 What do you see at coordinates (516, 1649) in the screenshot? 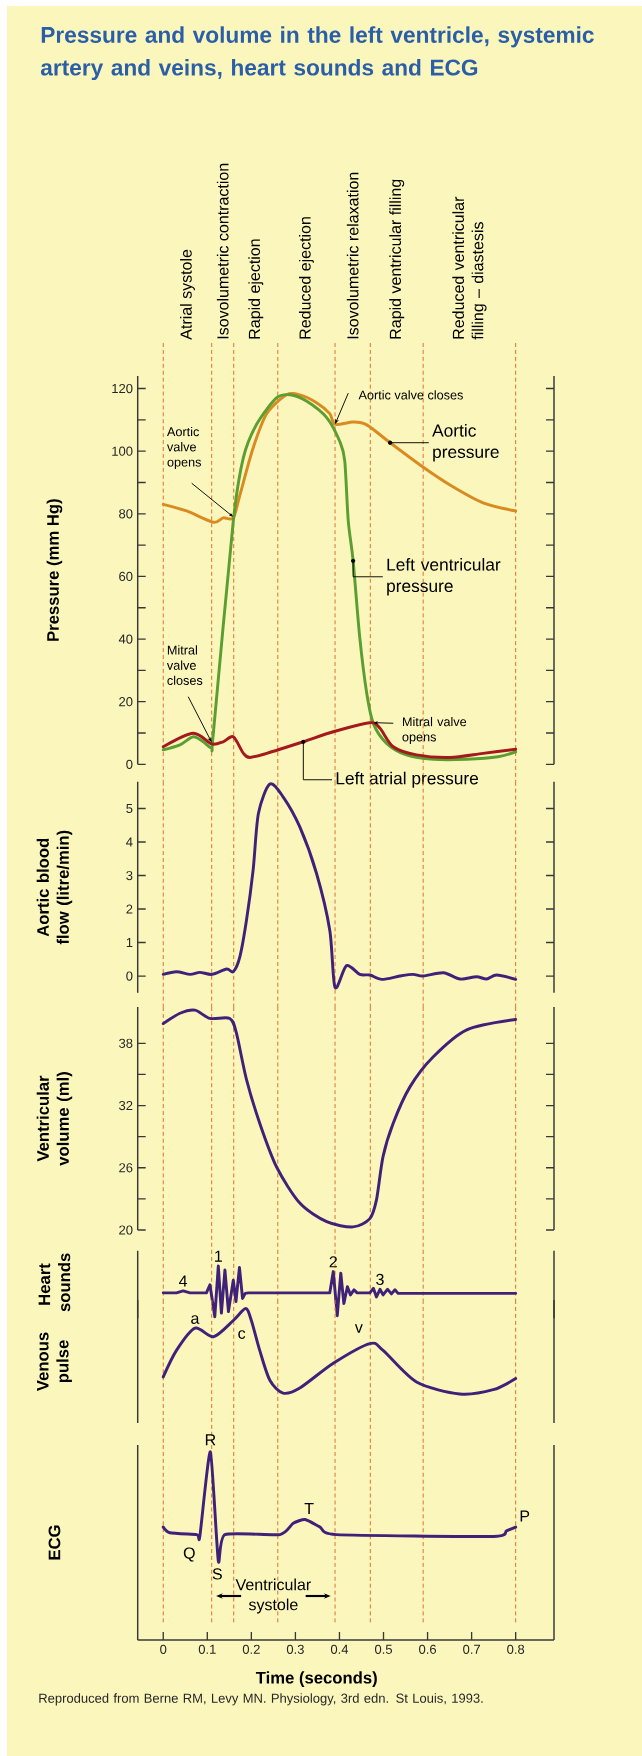
I see `x-tick-label: 0.8` at bounding box center [516, 1649].